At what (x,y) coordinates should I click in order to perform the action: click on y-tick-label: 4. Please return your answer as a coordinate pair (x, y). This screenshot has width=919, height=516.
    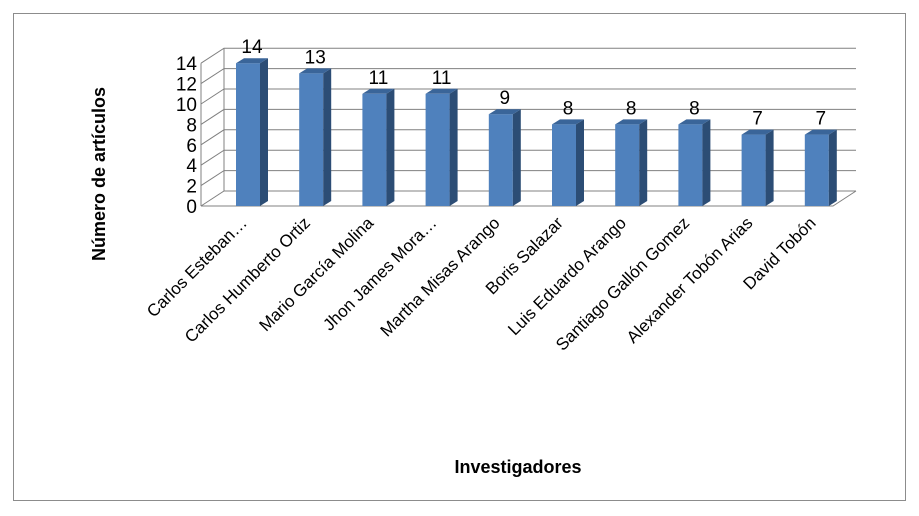
    Looking at the image, I should click on (191, 166).